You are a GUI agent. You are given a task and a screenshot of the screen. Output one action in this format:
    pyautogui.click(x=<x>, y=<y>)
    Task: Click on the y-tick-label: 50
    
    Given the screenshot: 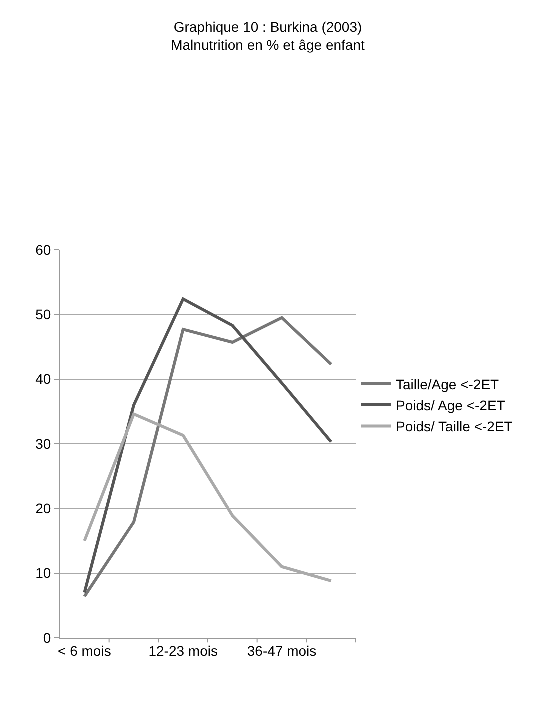 What is the action you would take?
    pyautogui.click(x=44, y=314)
    